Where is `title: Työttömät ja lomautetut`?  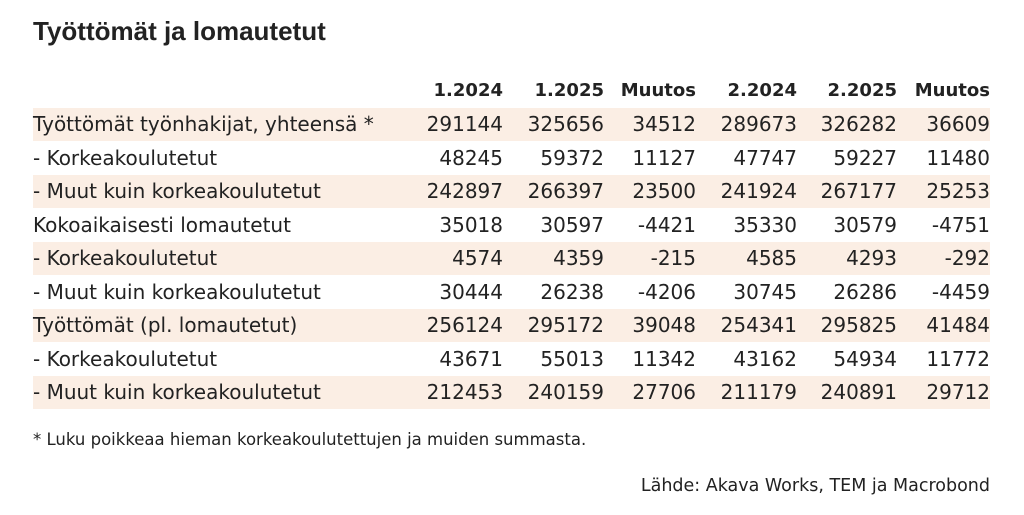 title: Työttömät ja lomautetut is located at coordinates (179, 31).